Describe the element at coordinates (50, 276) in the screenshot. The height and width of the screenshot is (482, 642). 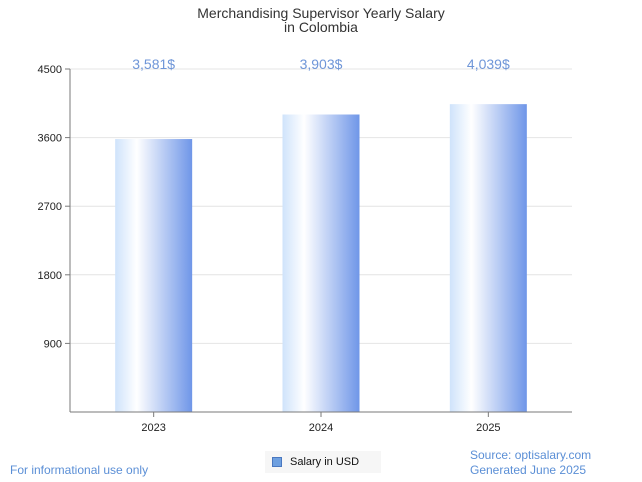
I see `y-tick-label: 1800` at that location.